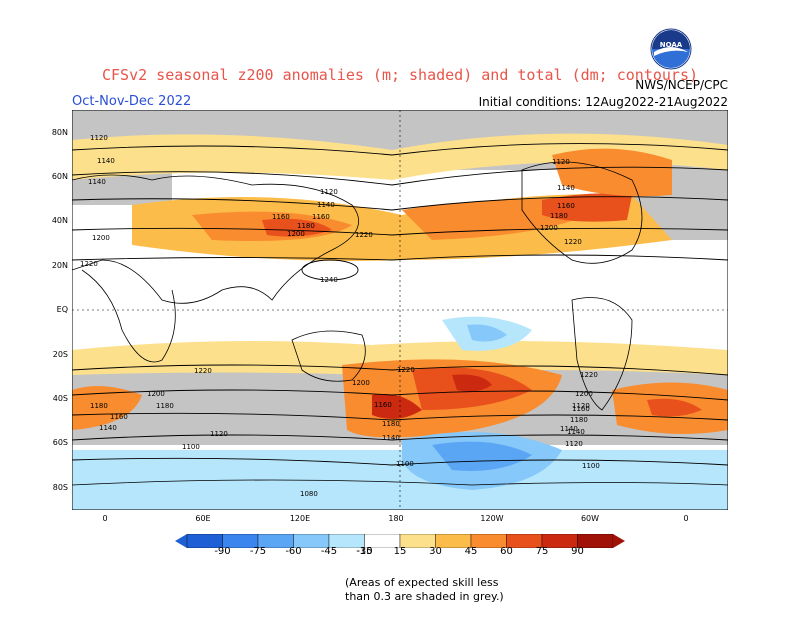  What do you see at coordinates (300, 518) in the screenshot?
I see `lon-label: 120E` at bounding box center [300, 518].